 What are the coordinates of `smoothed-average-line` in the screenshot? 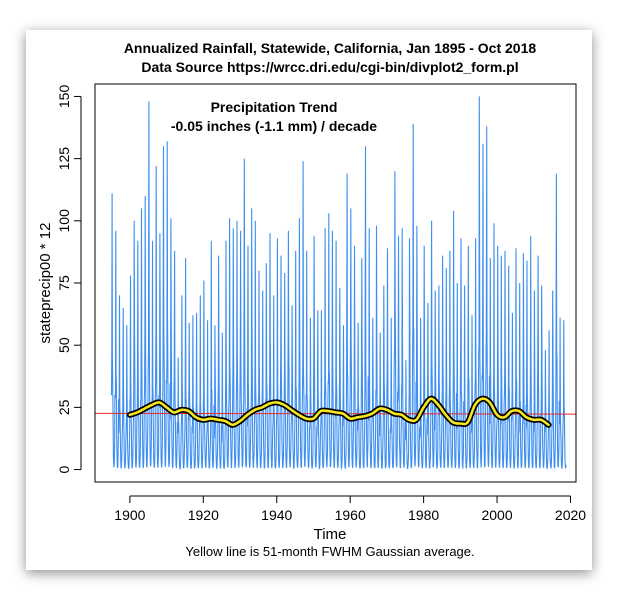 It's located at (339, 412).